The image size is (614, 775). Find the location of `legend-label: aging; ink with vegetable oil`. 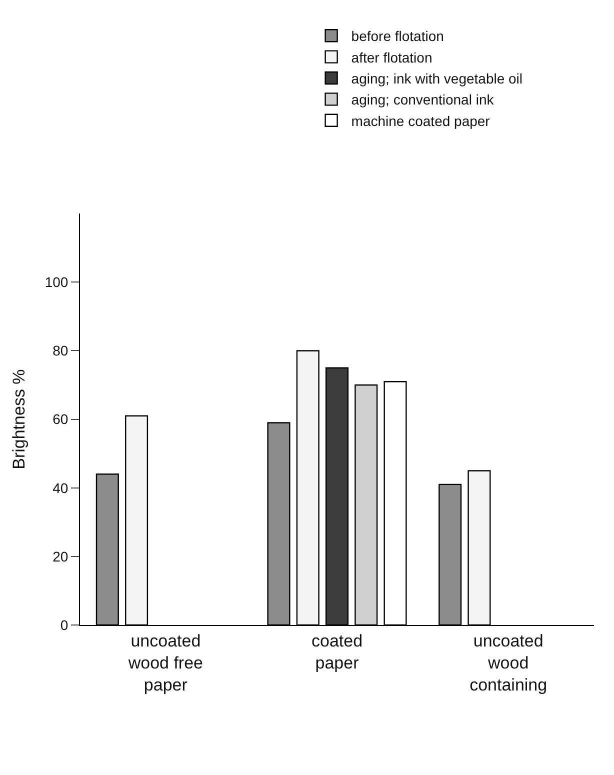

legend-label: aging; ink with vegetable oil is located at coordinates (437, 78).